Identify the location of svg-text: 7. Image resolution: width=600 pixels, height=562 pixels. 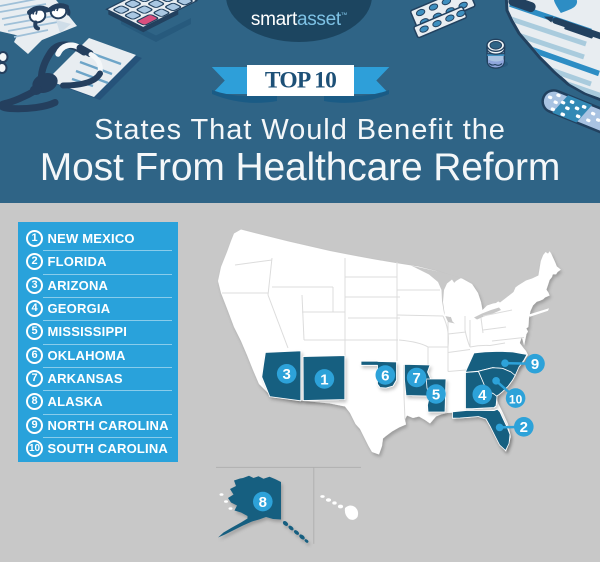
(416, 378).